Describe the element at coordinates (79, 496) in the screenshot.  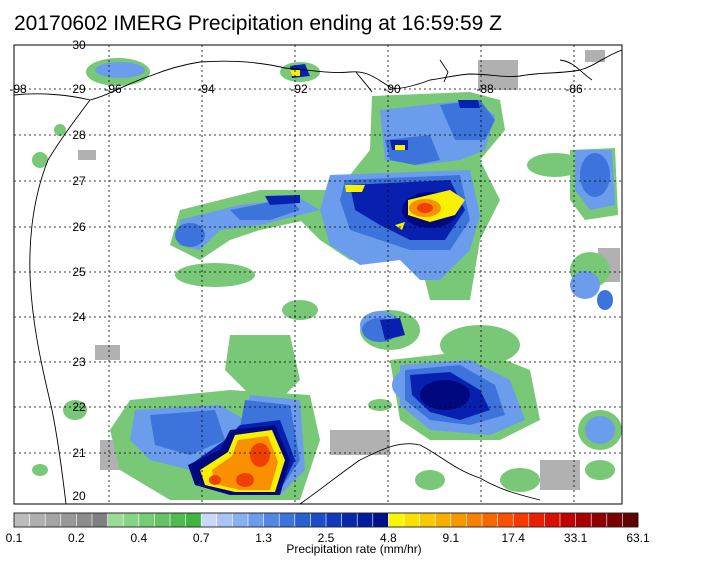
I see `lat-label: 20` at that location.